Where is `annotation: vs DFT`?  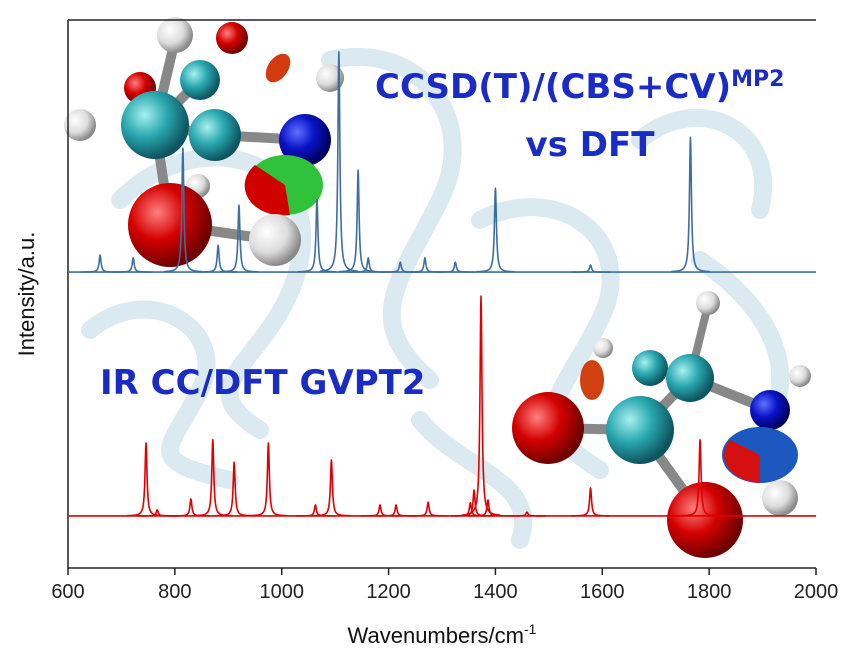
annotation: vs DFT is located at coordinates (591, 145).